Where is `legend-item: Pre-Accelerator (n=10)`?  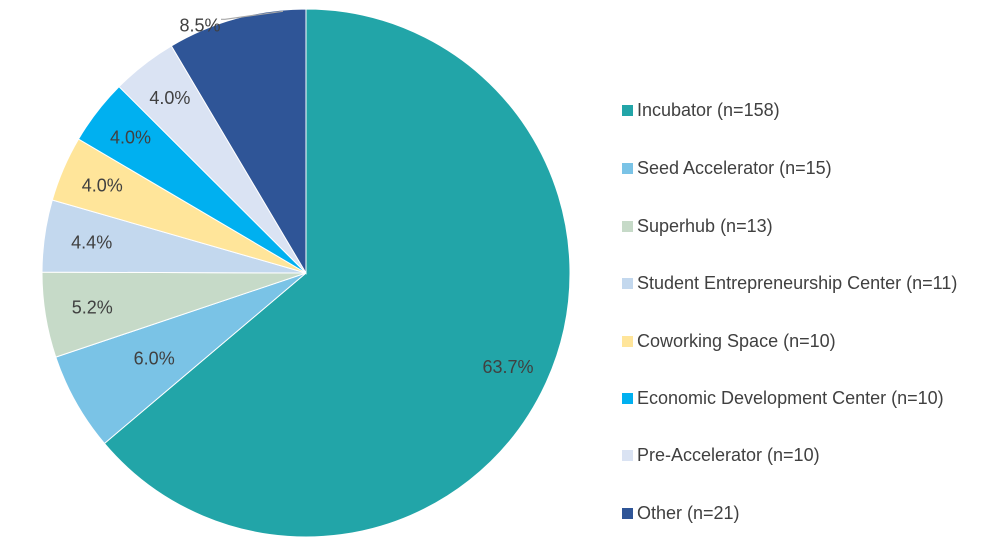 legend-item: Pre-Accelerator (n=10) is located at coordinates (721, 455).